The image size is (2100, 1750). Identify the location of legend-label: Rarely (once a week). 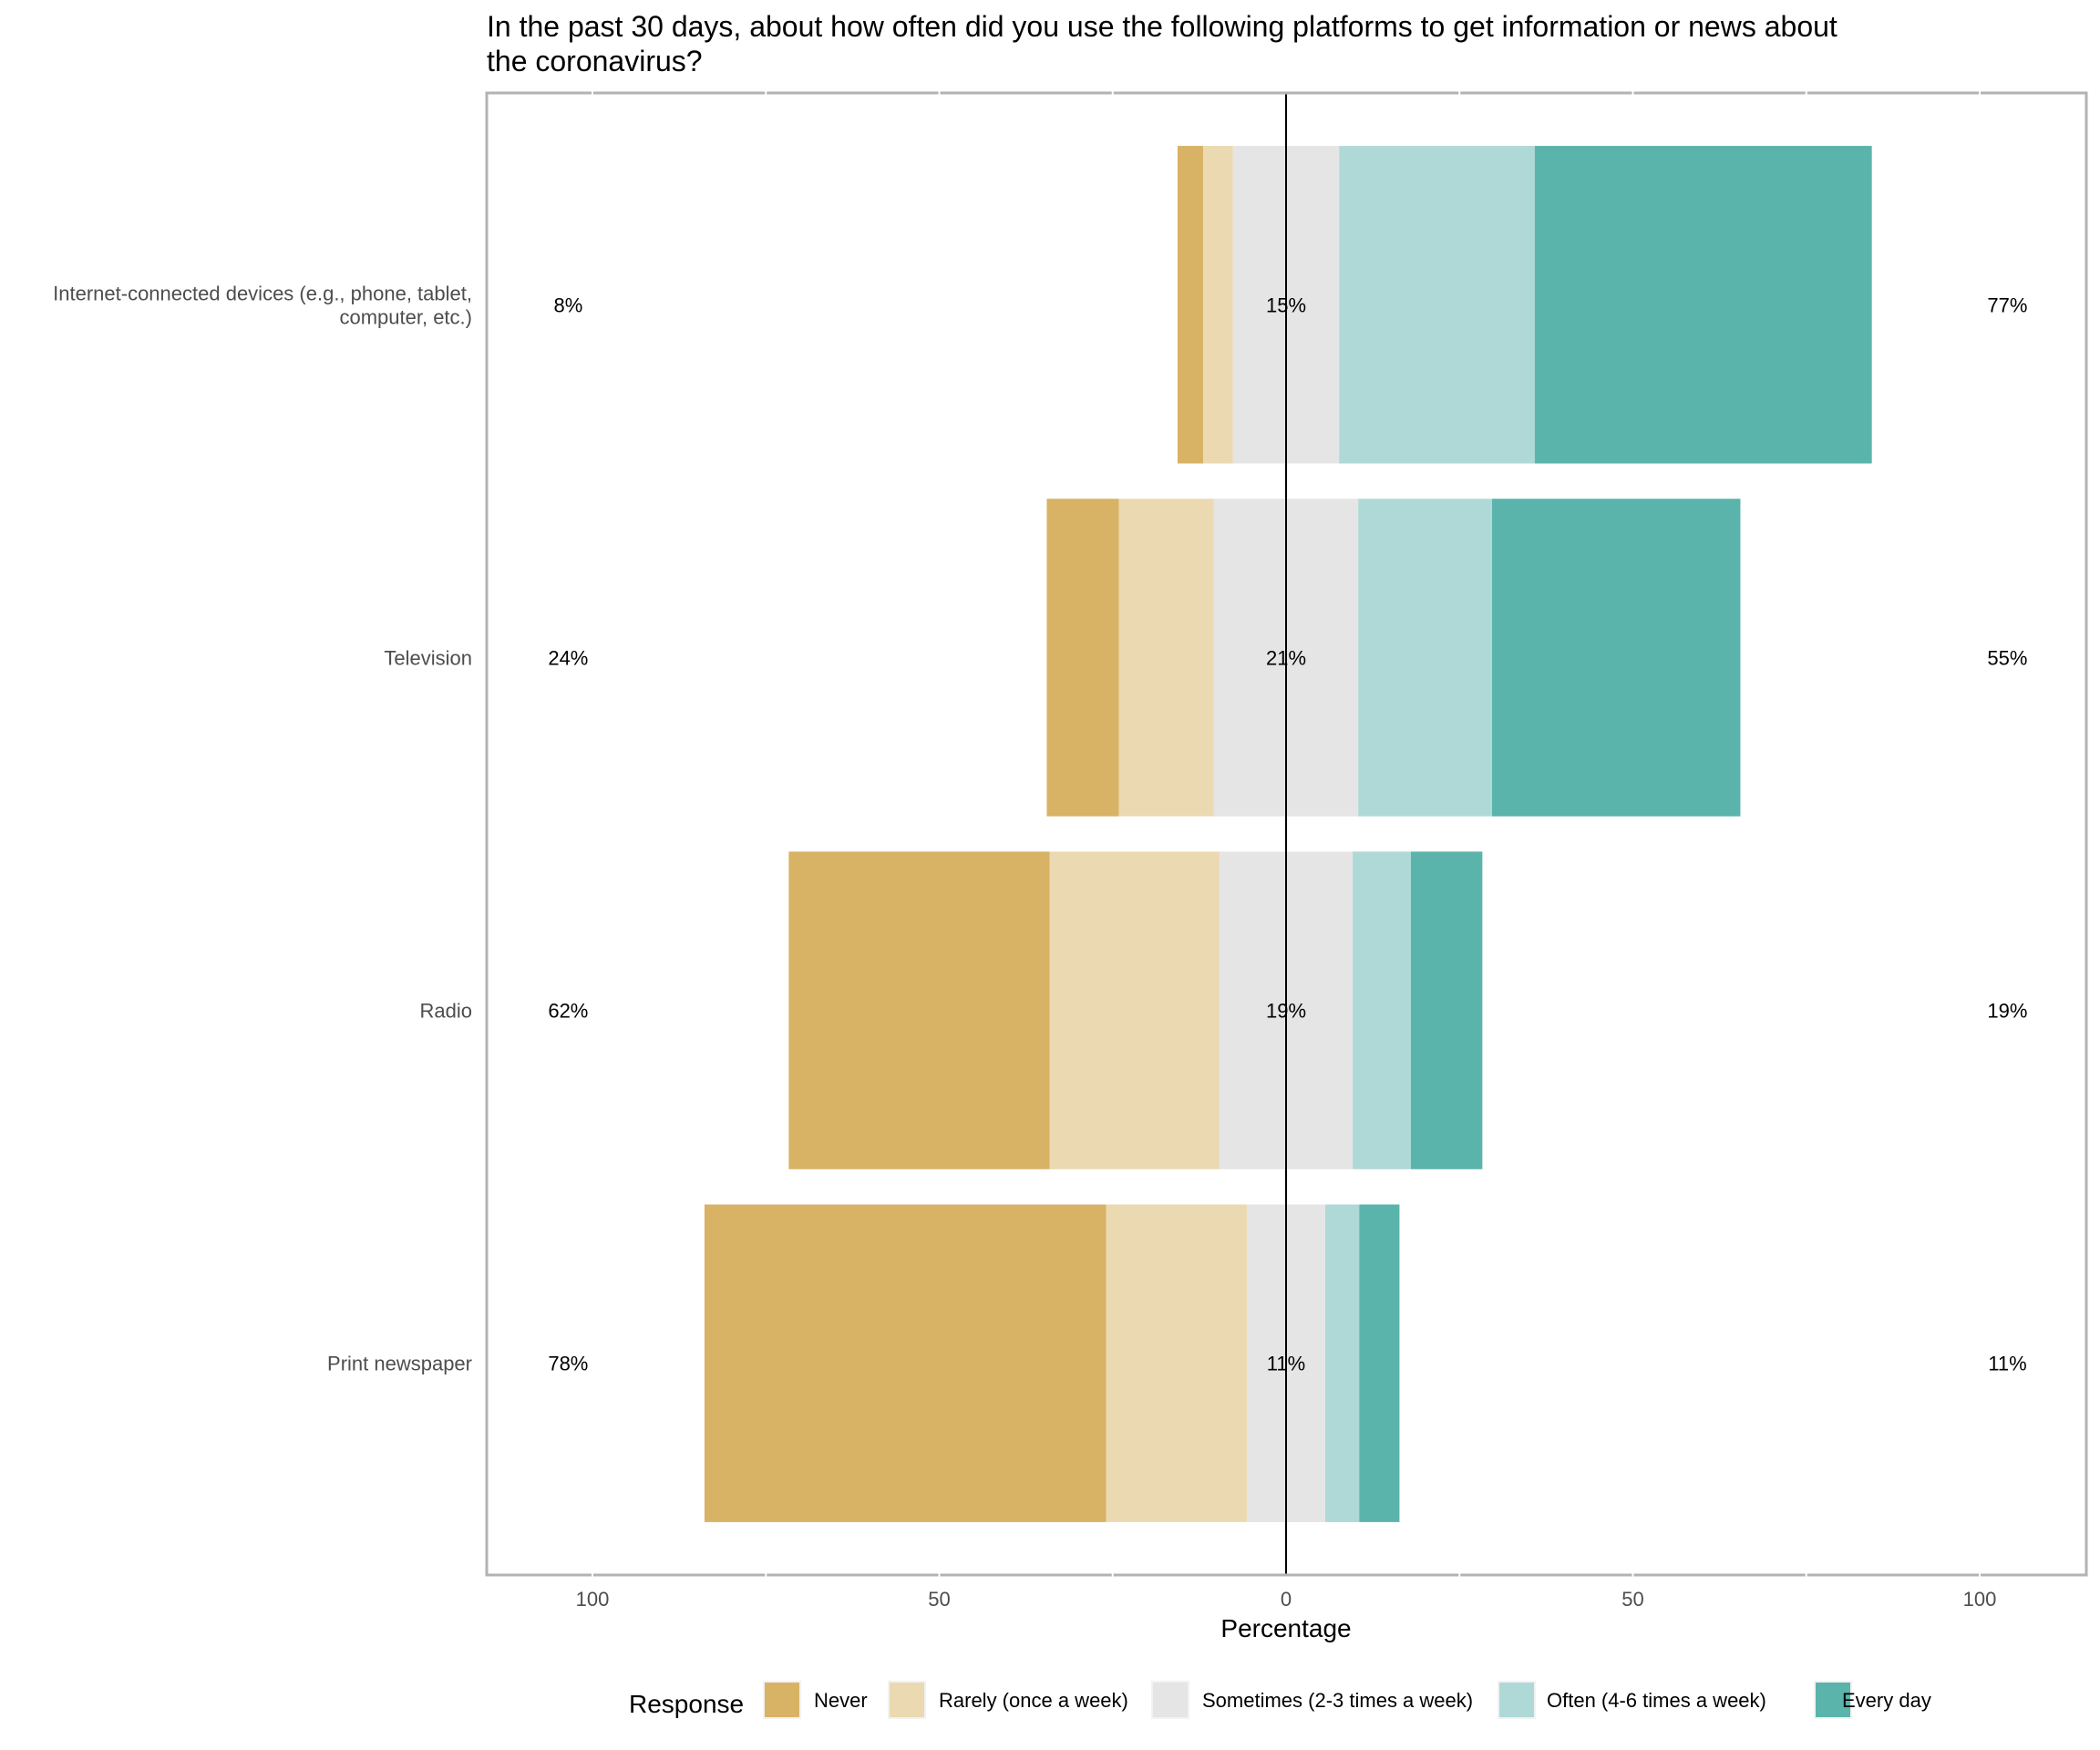
(1033, 1700).